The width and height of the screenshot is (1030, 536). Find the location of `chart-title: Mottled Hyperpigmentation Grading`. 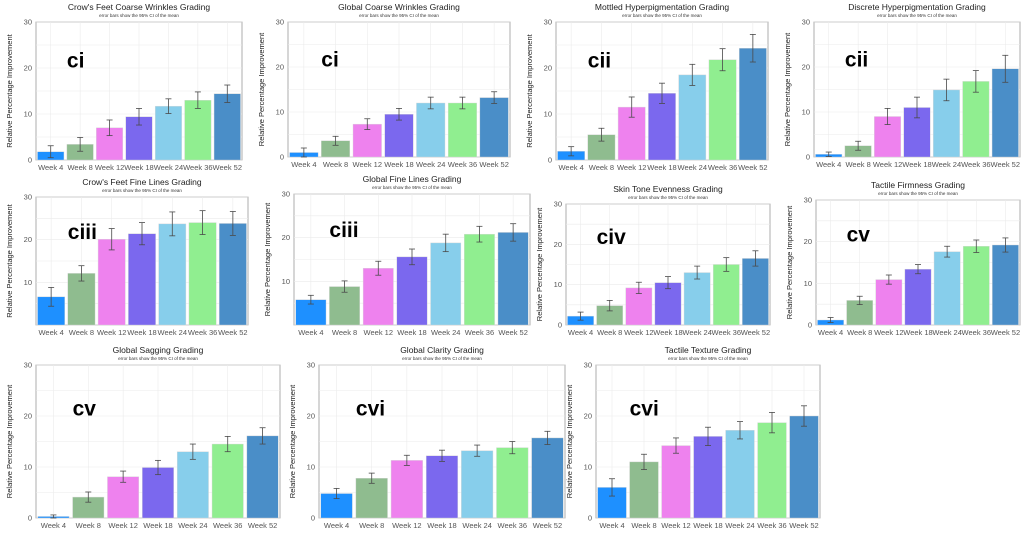

chart-title: Mottled Hyperpigmentation Grading is located at coordinates (662, 7).